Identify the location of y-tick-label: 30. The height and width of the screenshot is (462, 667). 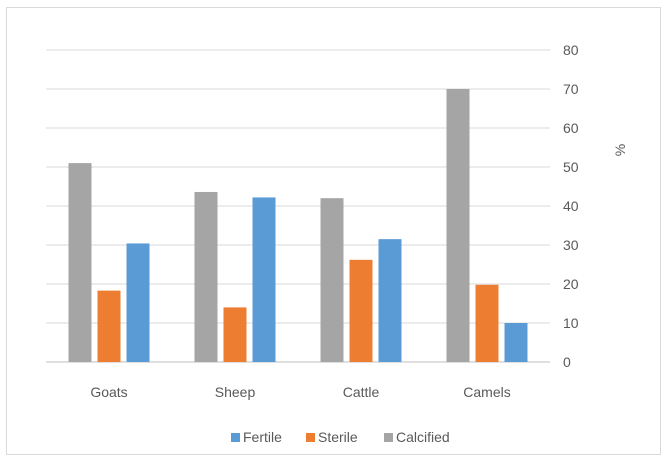
(571, 245).